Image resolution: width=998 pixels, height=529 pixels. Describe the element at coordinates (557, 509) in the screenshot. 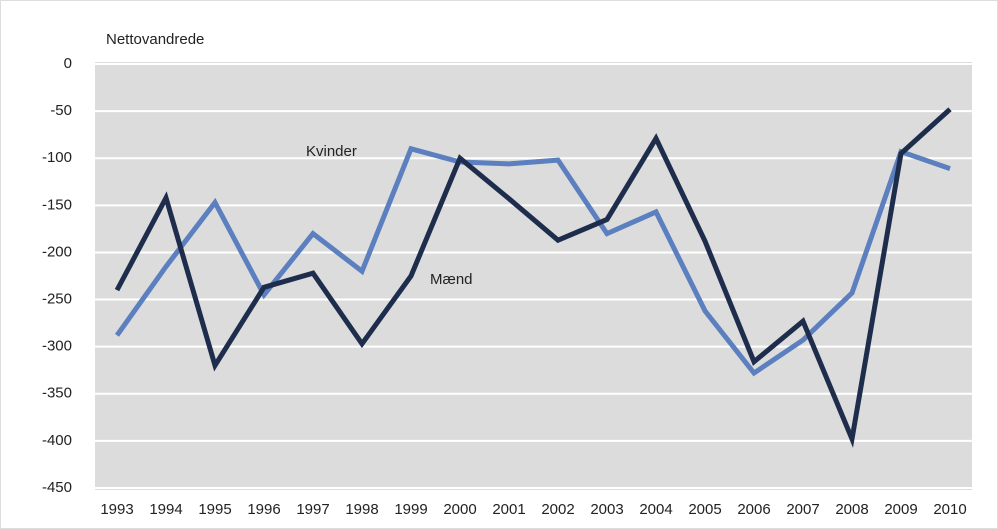

I see `x-tick-label: 2002` at that location.